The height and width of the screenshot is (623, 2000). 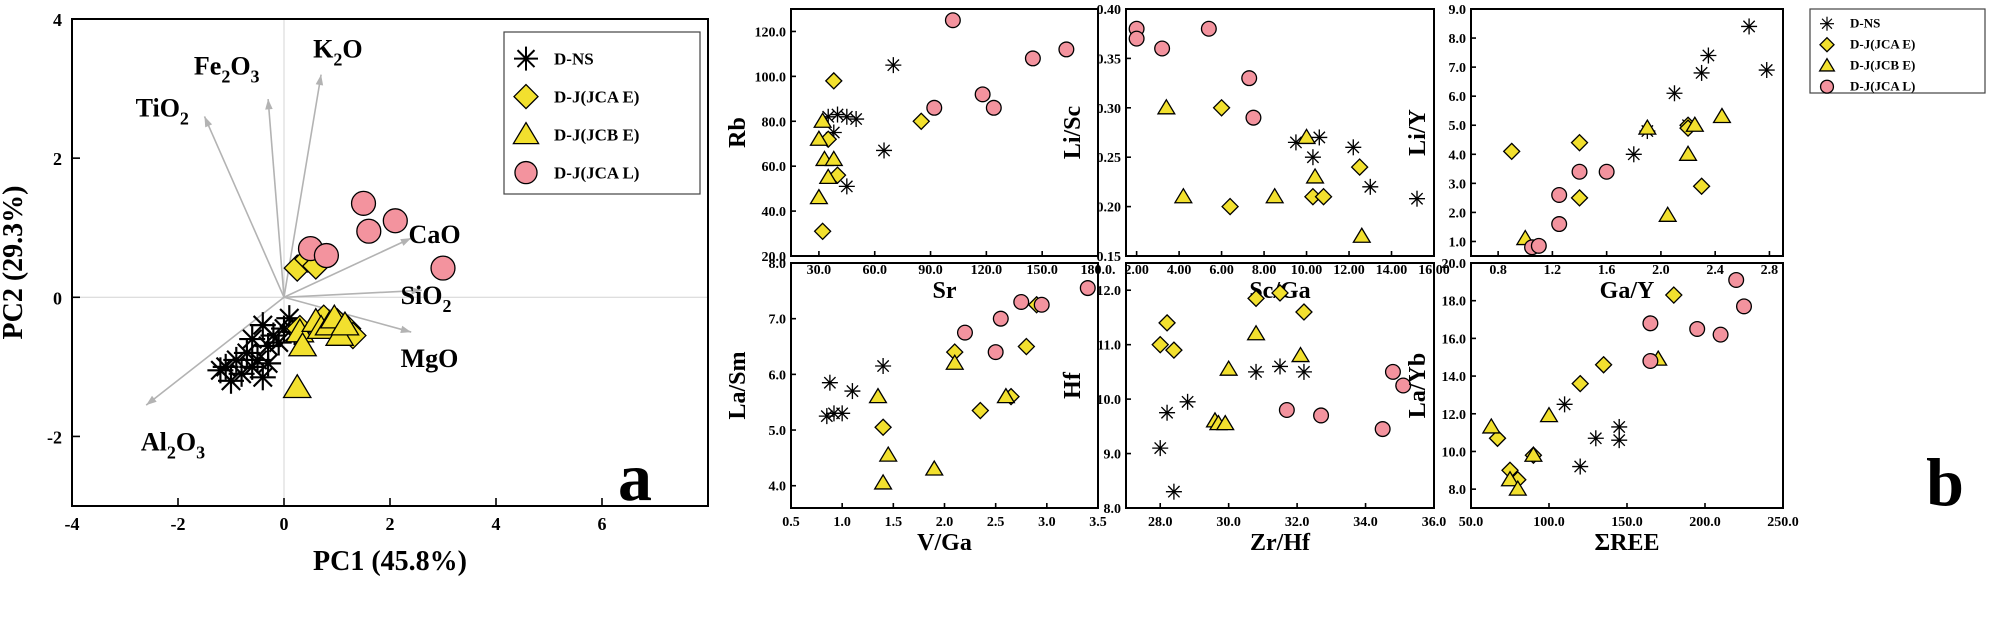 I want to click on x-axis-title: Sr, so click(x=945, y=291).